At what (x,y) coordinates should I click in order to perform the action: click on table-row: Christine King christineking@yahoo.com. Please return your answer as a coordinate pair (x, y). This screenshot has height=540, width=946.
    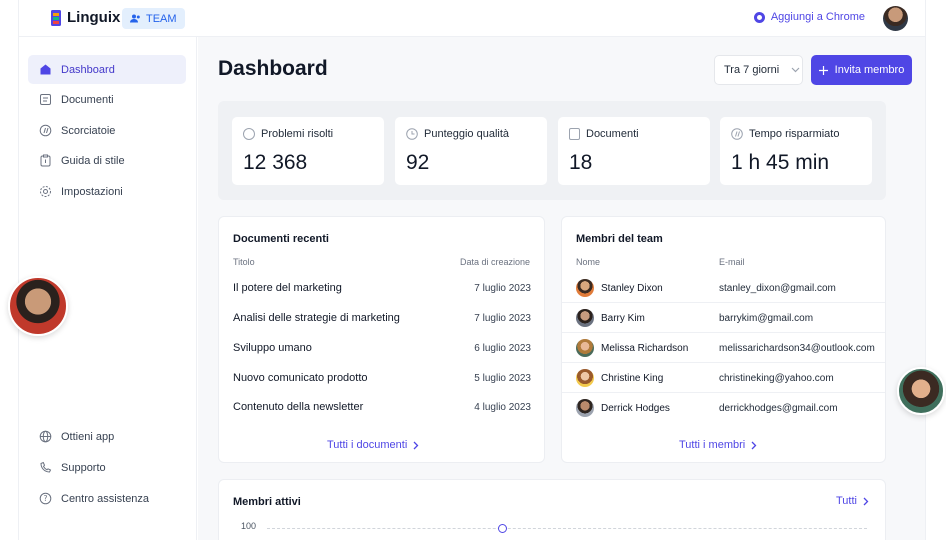
    Looking at the image, I should click on (723, 378).